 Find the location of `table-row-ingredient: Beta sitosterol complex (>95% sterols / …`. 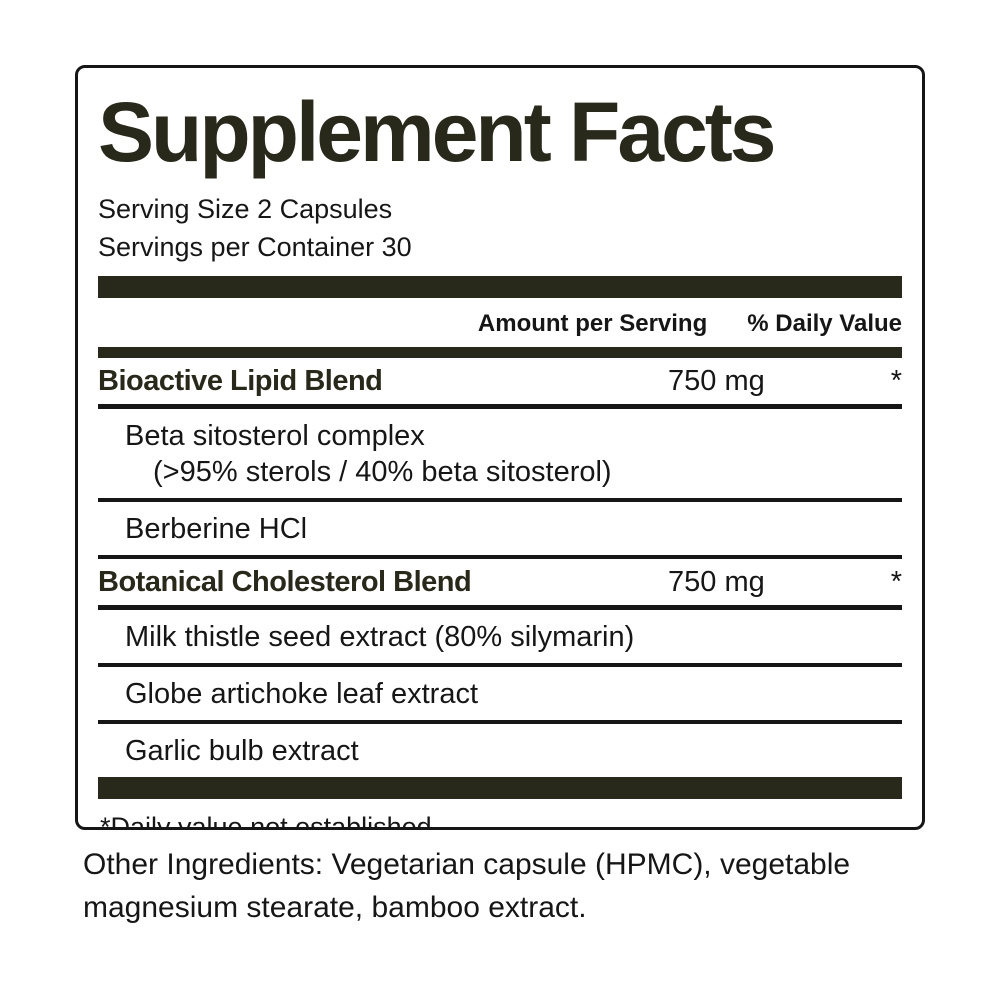

table-row-ingredient: Beta sitosterol complex (>95% sterols / … is located at coordinates (500, 455).